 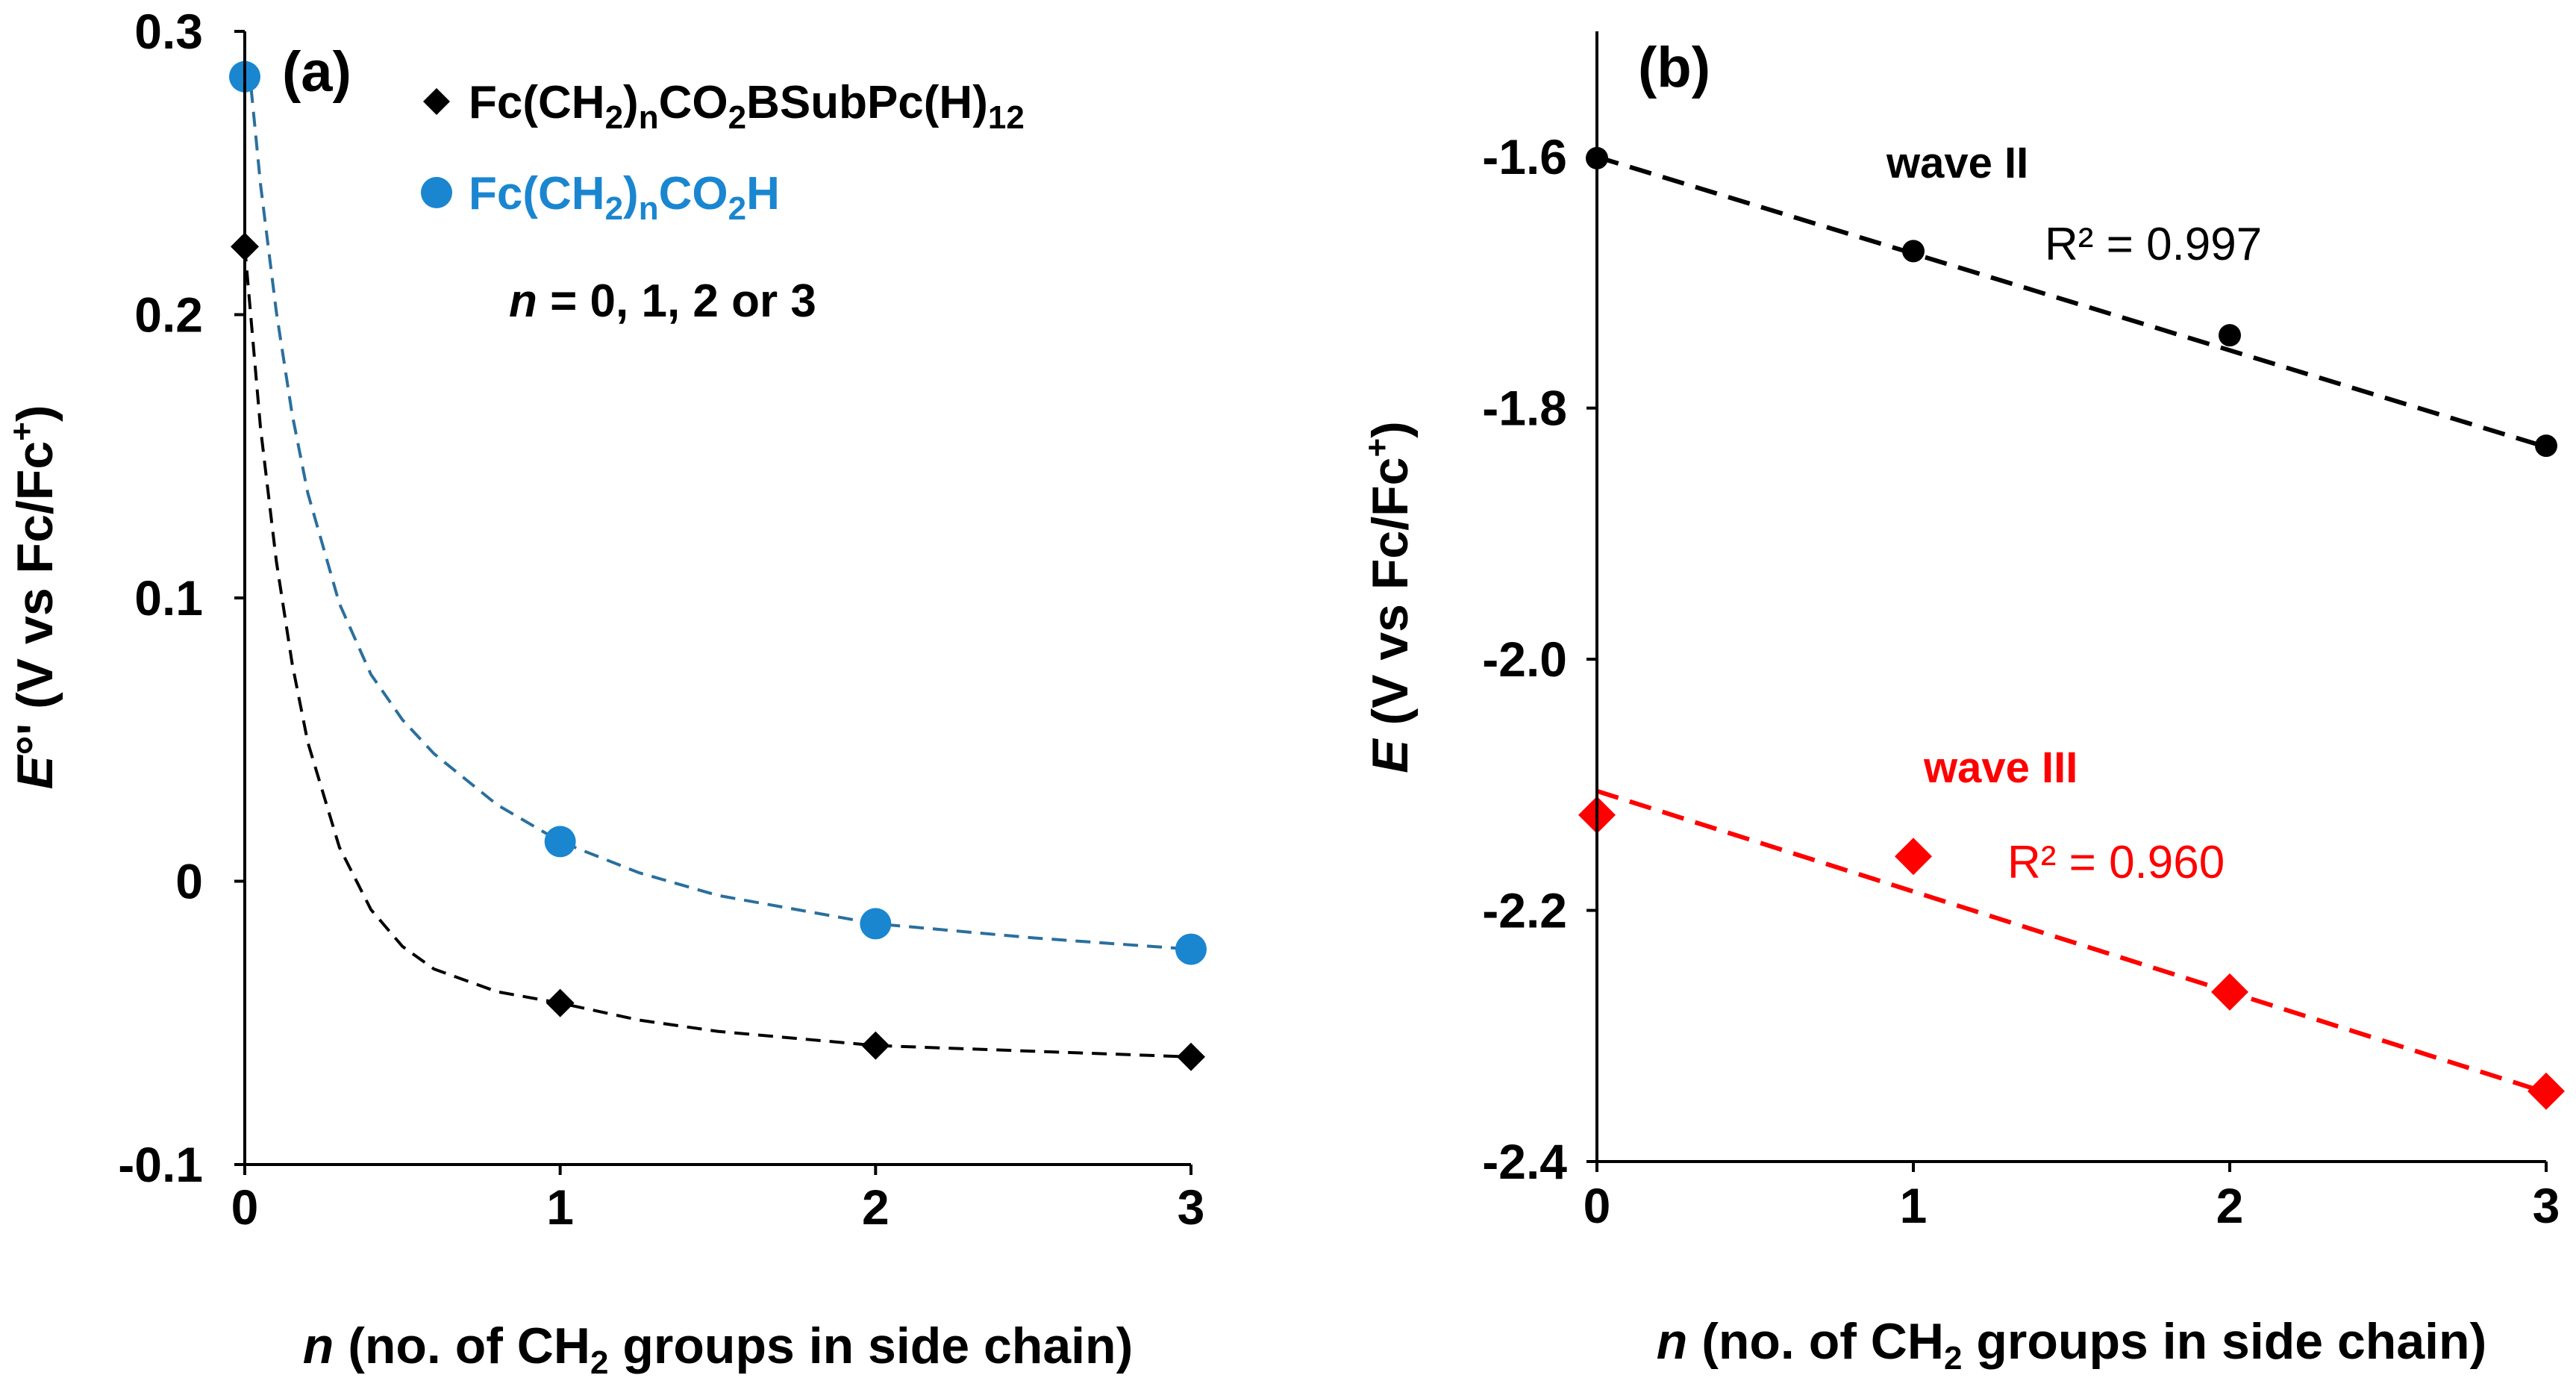 What do you see at coordinates (1524, 408) in the screenshot?
I see `y-tick-label: -1.8` at bounding box center [1524, 408].